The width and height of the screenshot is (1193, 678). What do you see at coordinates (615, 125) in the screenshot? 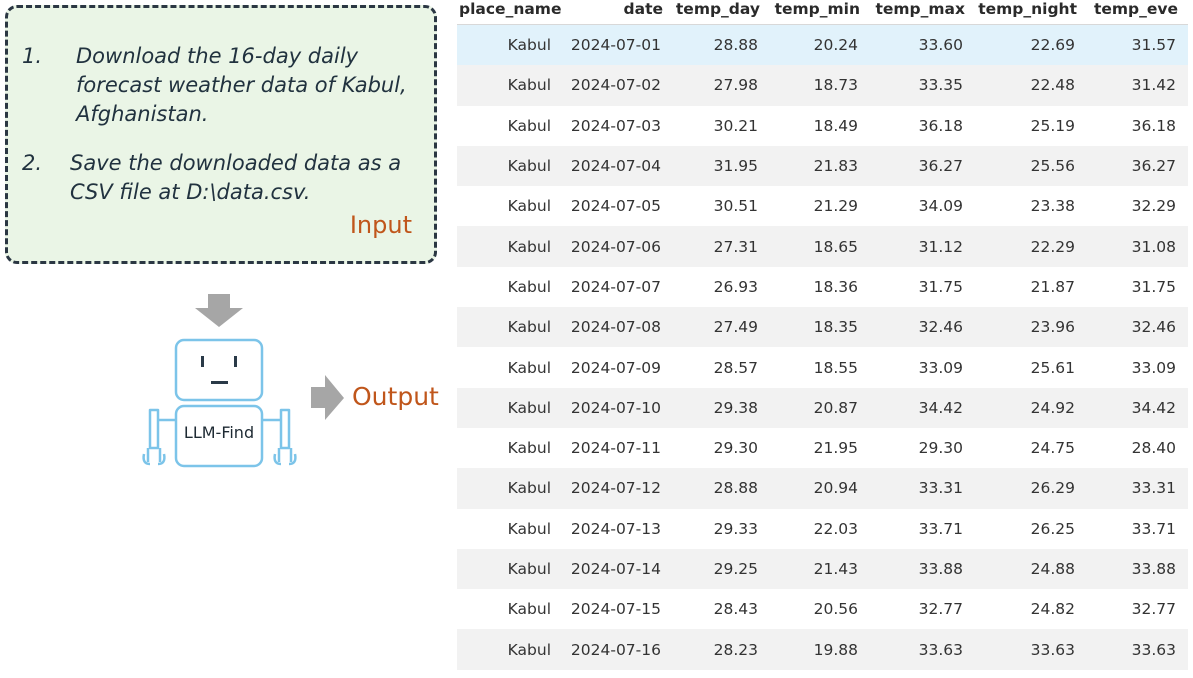
I see `table-cell-date: 2024-07-03` at bounding box center [615, 125].